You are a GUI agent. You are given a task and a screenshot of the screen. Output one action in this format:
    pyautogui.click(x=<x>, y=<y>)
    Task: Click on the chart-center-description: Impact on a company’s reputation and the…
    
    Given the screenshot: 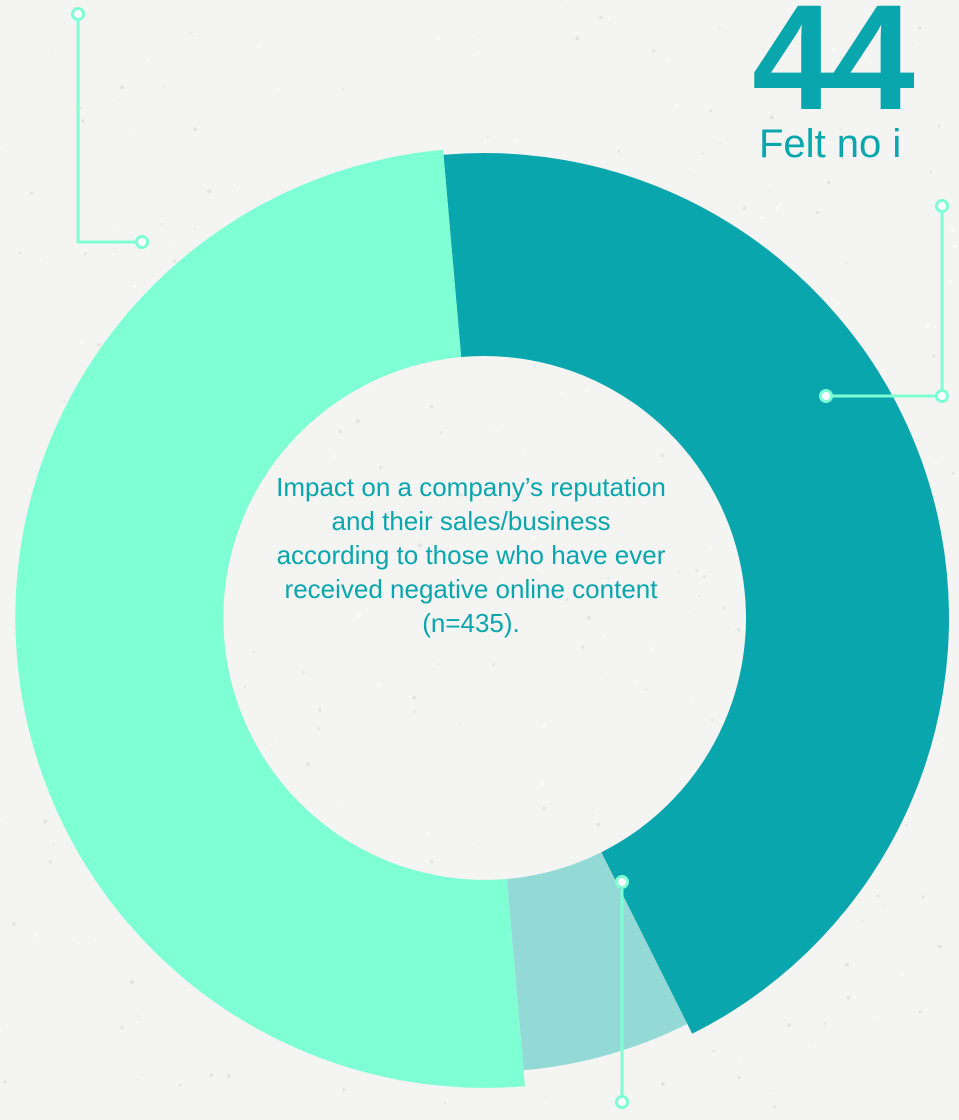 What is the action you would take?
    pyautogui.click(x=471, y=555)
    